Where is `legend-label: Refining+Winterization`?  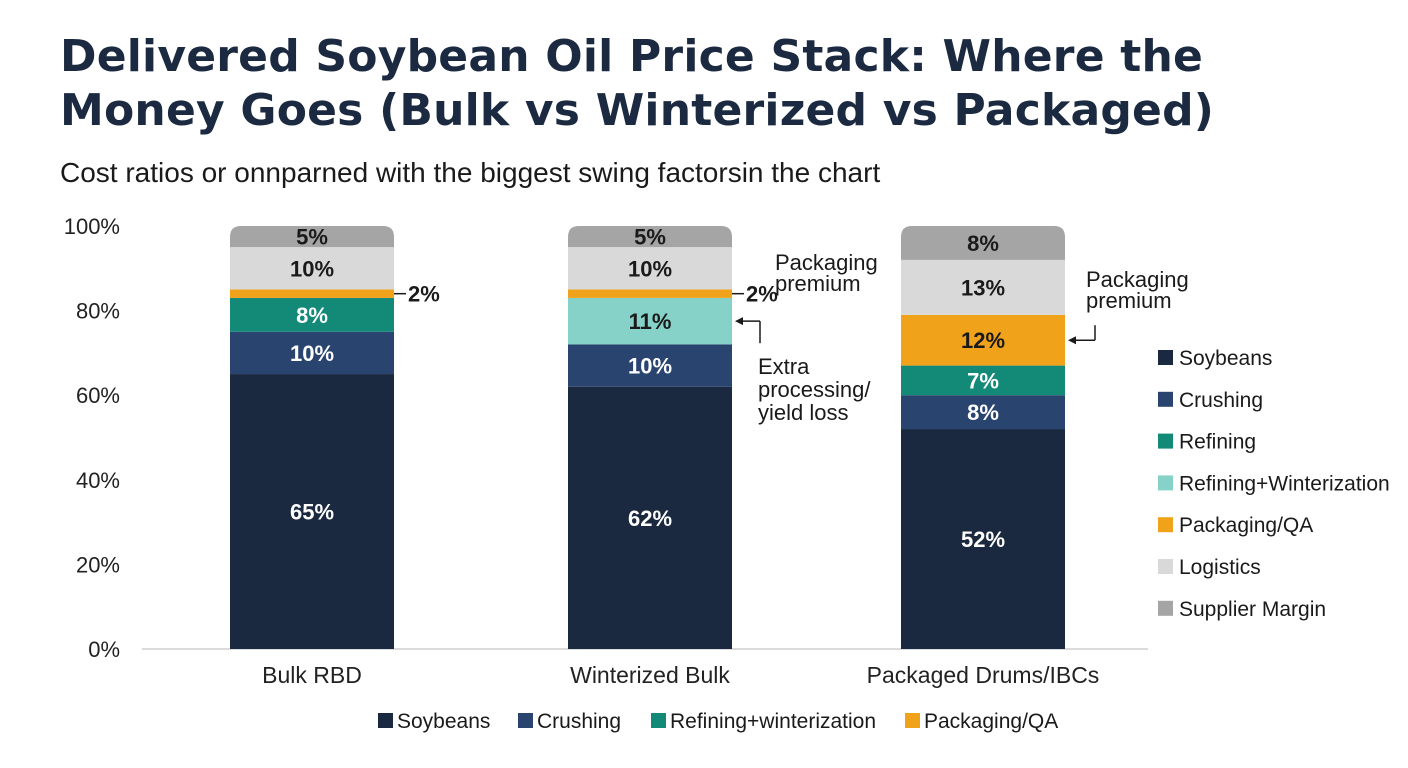 legend-label: Refining+Winterization is located at coordinates (1284, 483).